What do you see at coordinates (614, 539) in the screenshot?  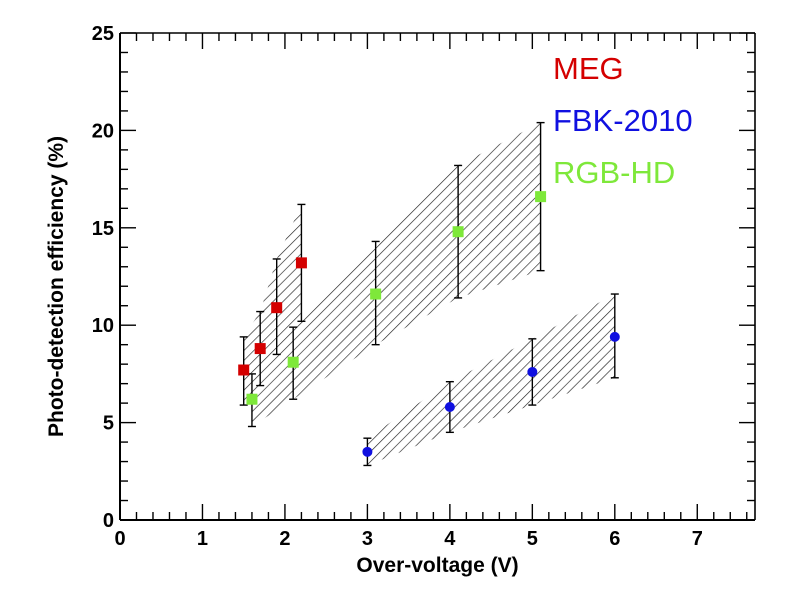 I see `x-tick-label: 6` at bounding box center [614, 539].